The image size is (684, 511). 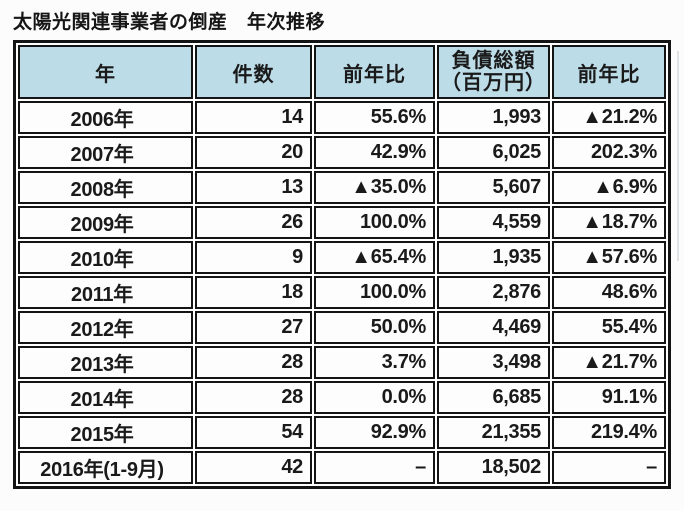 I want to click on table-row: 2008年 13 ▲35.0% 5,607 ▲6.9%, so click(x=342, y=187).